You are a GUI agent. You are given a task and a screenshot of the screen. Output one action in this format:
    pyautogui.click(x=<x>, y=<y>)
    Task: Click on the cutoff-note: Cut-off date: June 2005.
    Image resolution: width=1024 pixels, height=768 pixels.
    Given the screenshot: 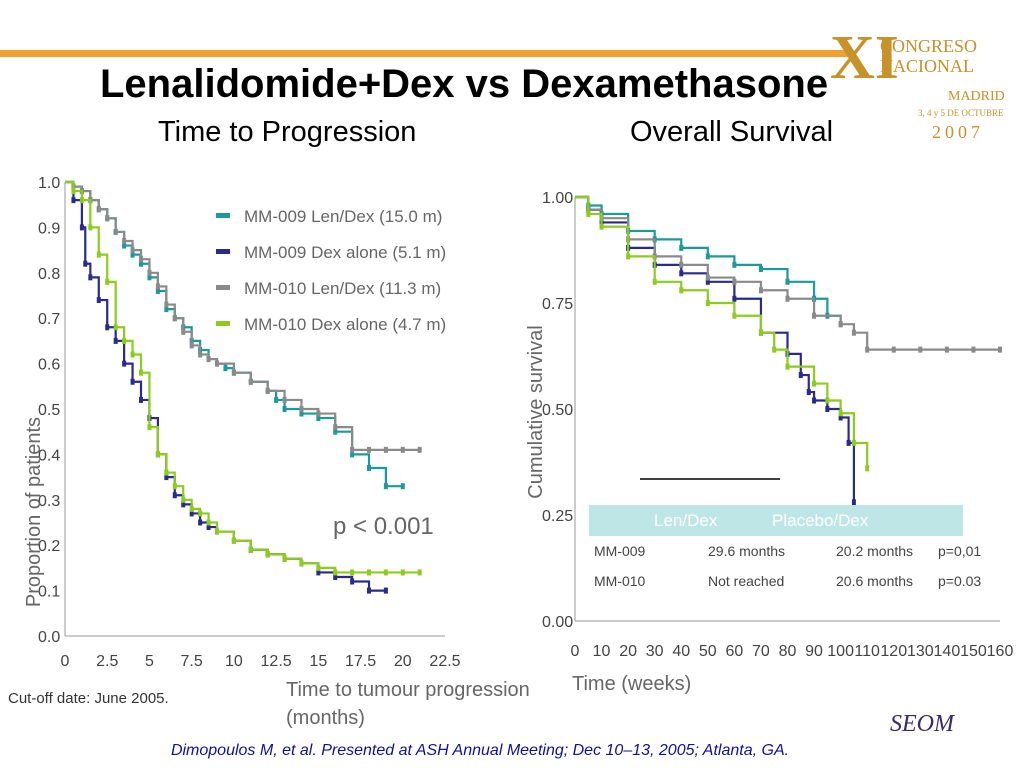 What is the action you would take?
    pyautogui.click(x=88, y=698)
    